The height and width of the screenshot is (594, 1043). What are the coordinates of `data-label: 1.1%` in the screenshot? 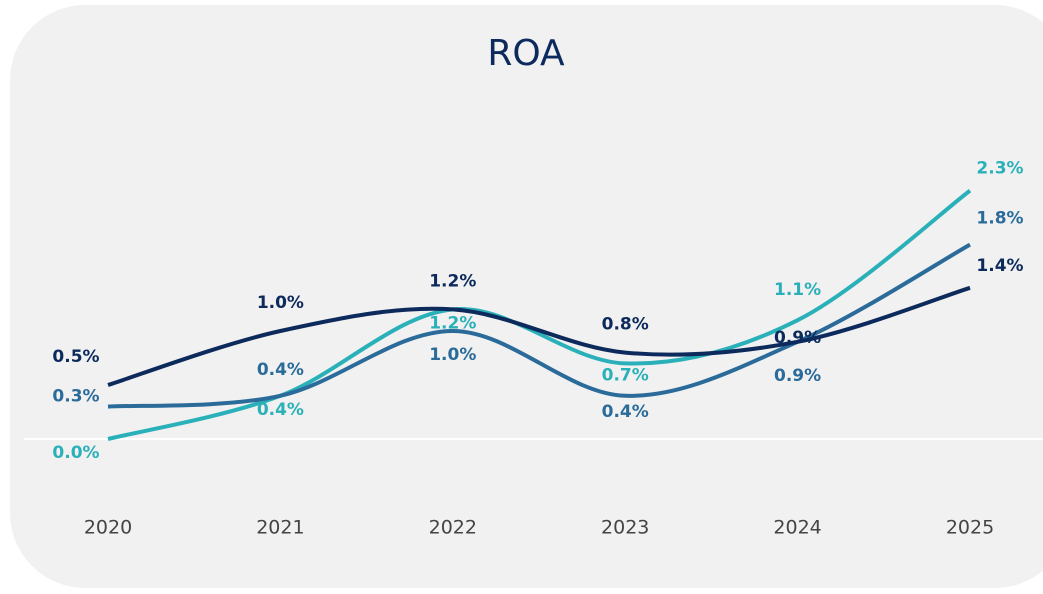 It's located at (797, 290).